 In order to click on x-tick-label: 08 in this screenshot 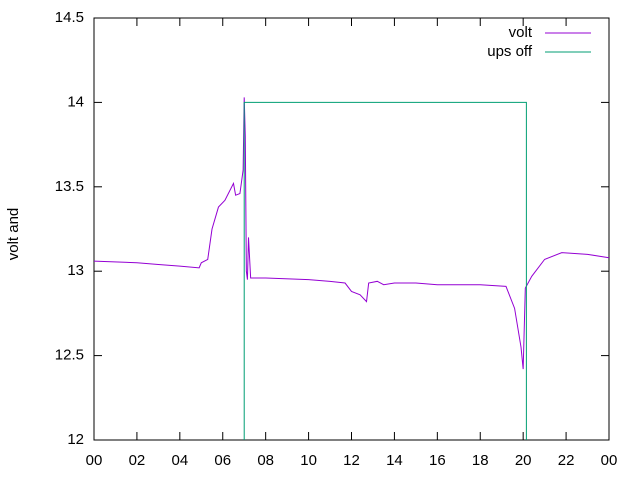, I will do `click(265, 460)`.